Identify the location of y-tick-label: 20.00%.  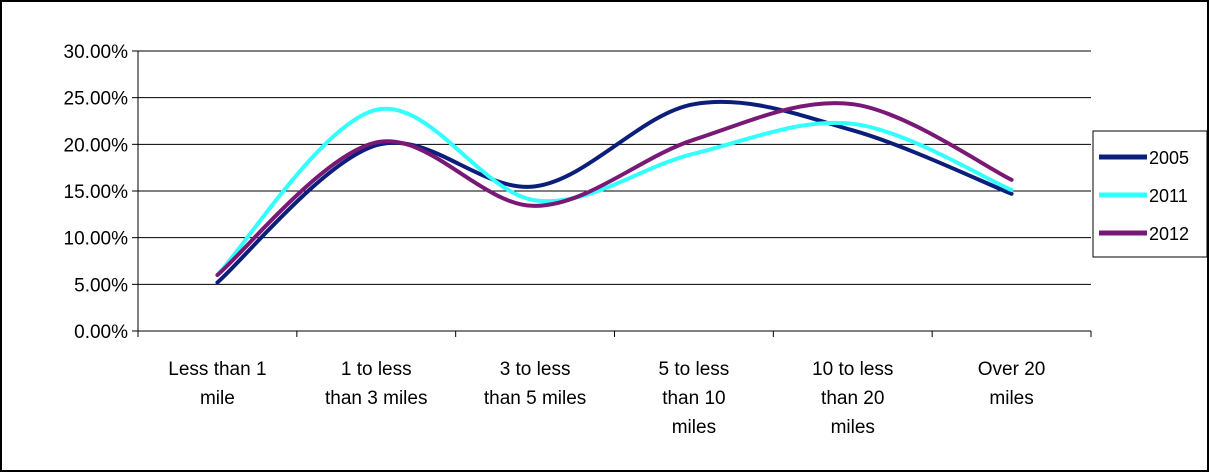
(96, 145).